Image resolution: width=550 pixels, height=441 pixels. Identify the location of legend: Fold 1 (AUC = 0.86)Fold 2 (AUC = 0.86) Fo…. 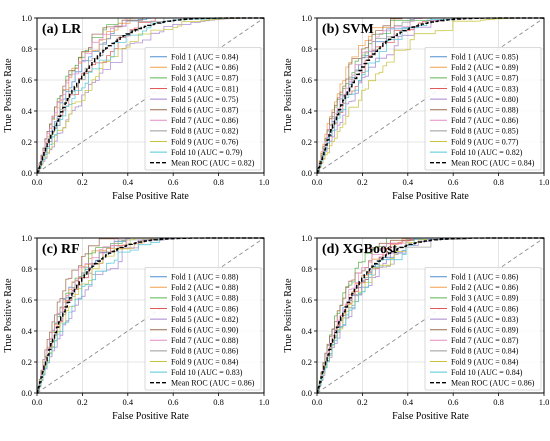
(483, 328).